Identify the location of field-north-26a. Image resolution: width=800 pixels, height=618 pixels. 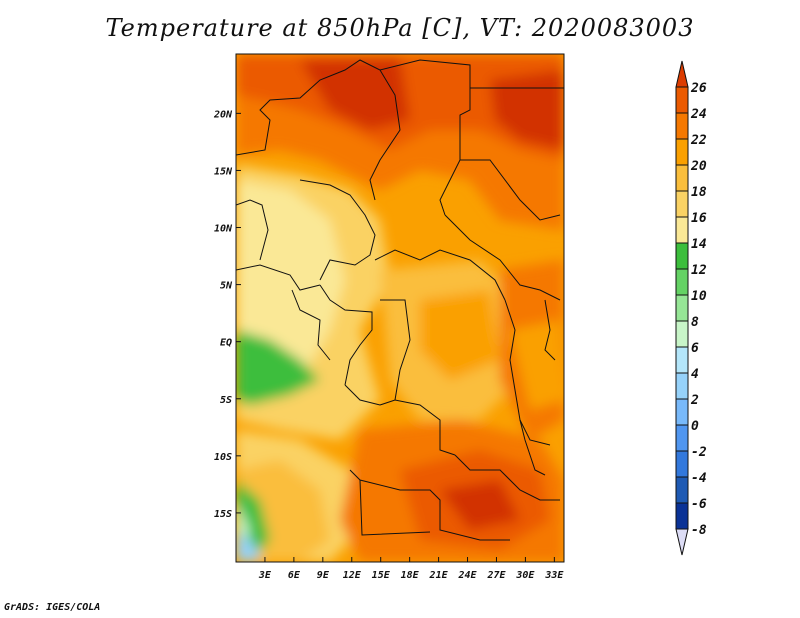
(355, 94).